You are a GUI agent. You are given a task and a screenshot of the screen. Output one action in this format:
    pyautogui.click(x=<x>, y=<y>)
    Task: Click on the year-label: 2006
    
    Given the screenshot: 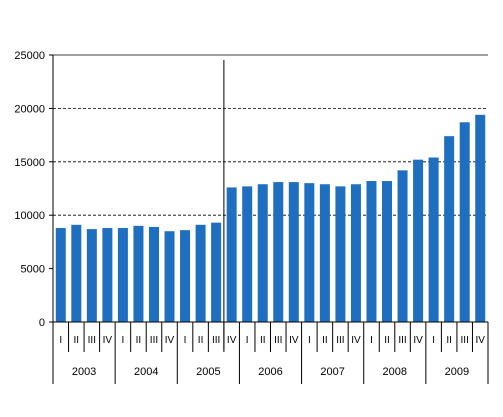 What is the action you would take?
    pyautogui.click(x=270, y=372)
    